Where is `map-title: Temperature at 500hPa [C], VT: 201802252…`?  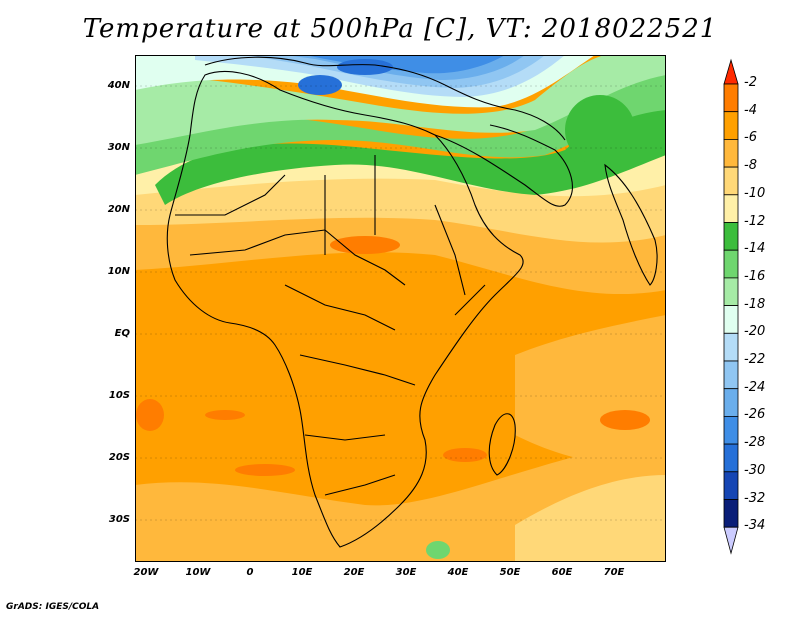
map-title: Temperature at 500hPa [C], VT: 201802252… is located at coordinates (400, 29).